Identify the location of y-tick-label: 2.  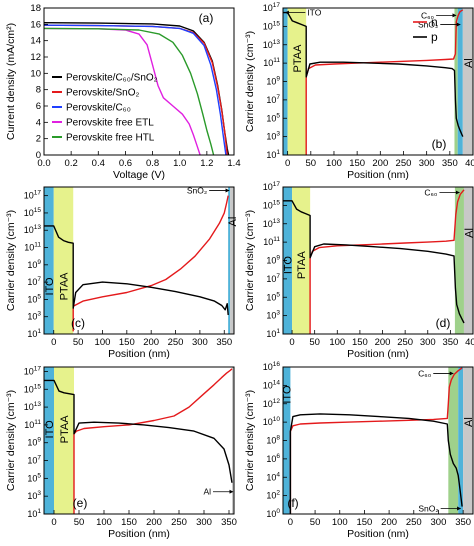
(38, 139).